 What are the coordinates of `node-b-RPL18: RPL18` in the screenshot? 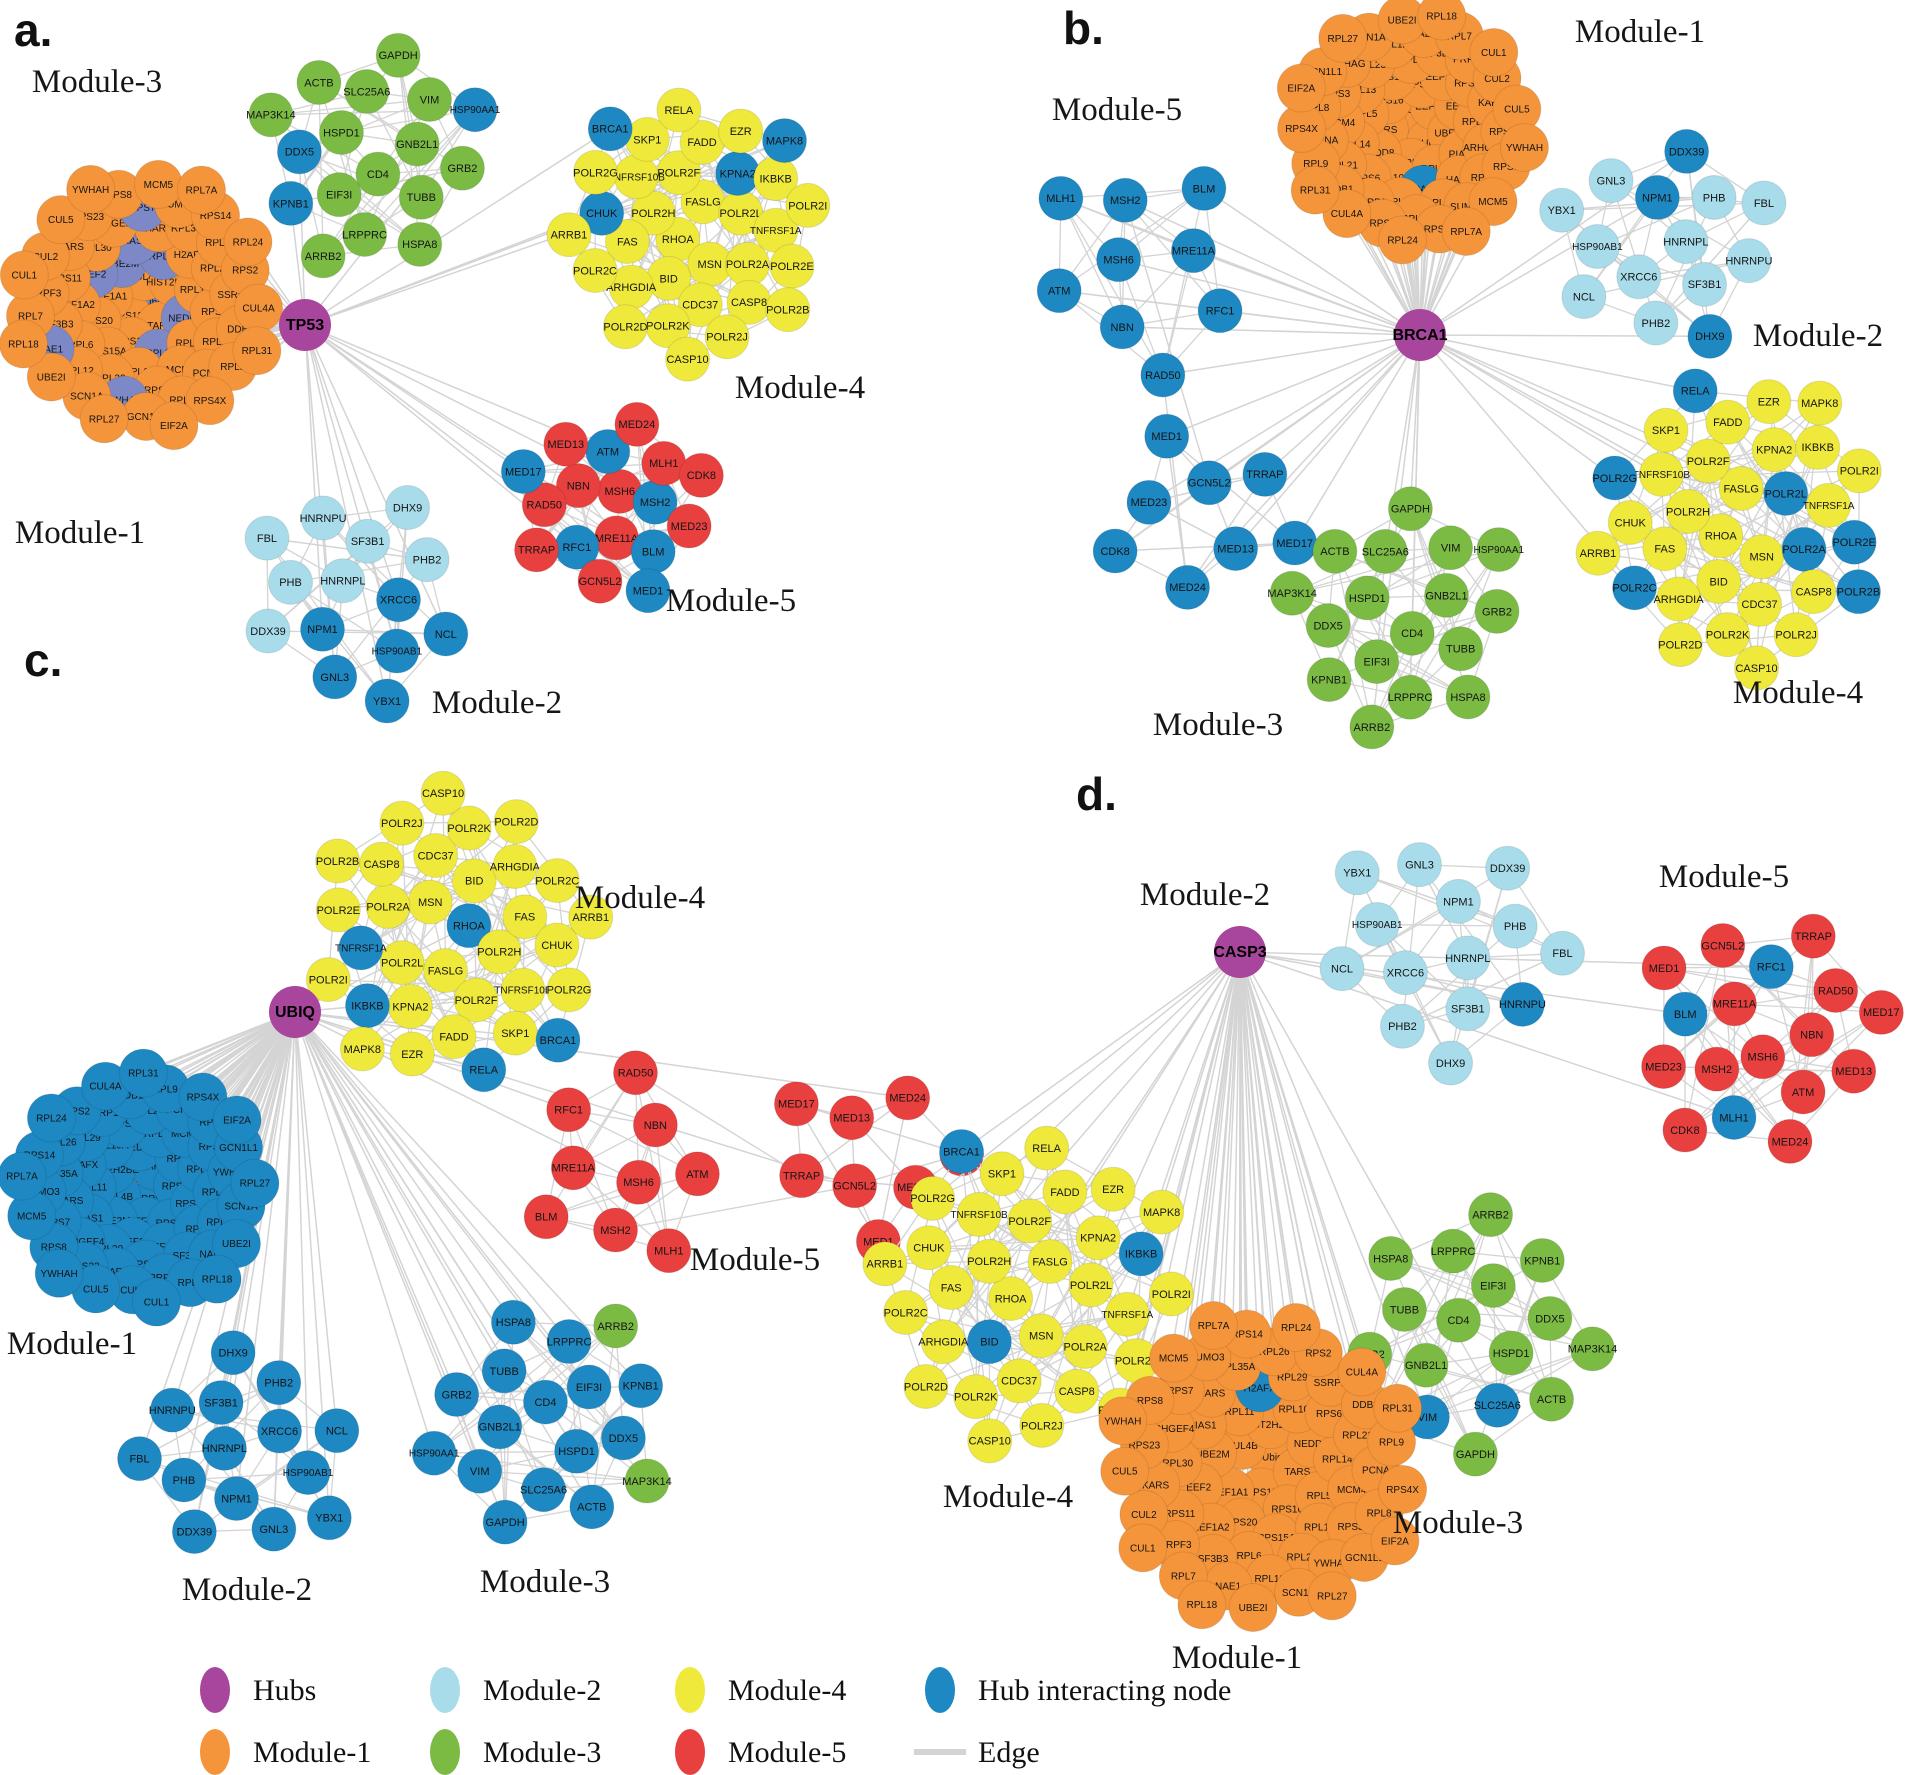 It's located at (1442, 20).